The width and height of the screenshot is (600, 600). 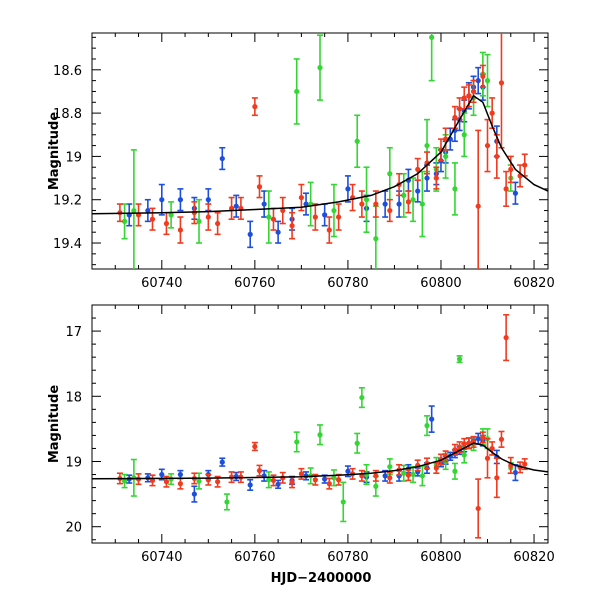 I want to click on y-tick-label: 18.8, so click(x=67, y=114).